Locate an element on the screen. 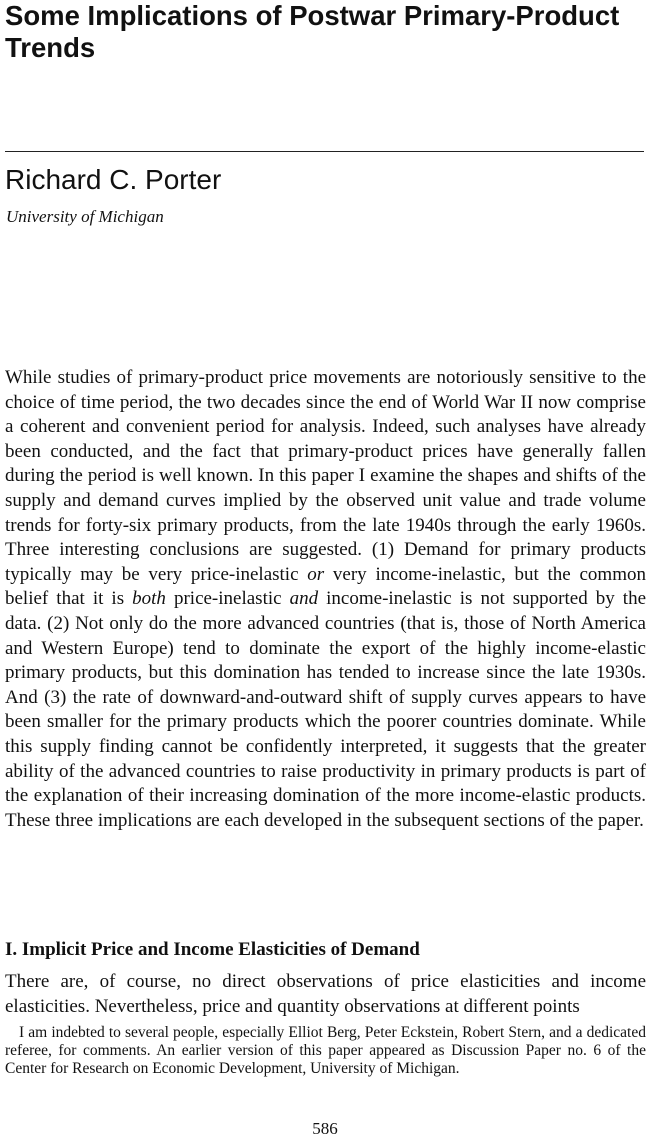  author-affiliation: University of Michigan is located at coordinates (85, 216).